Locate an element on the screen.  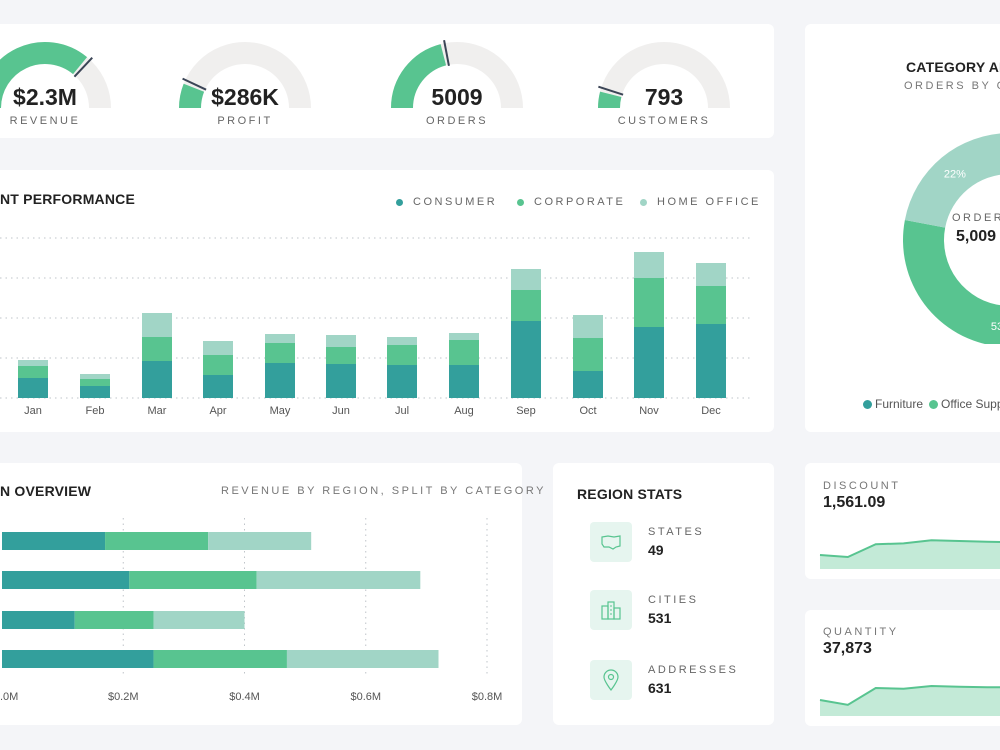
segment-bar-aug-corporate is located at coordinates (464, 352).